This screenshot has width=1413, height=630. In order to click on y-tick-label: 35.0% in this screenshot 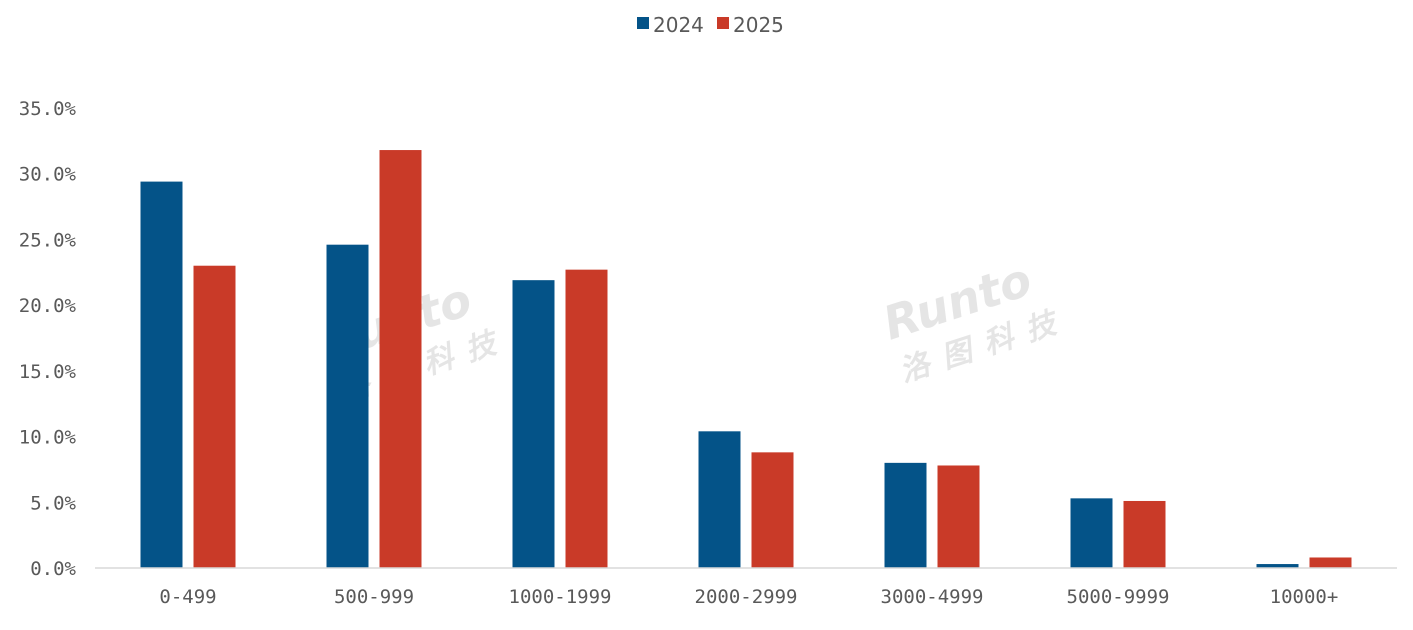, I will do `click(48, 109)`.